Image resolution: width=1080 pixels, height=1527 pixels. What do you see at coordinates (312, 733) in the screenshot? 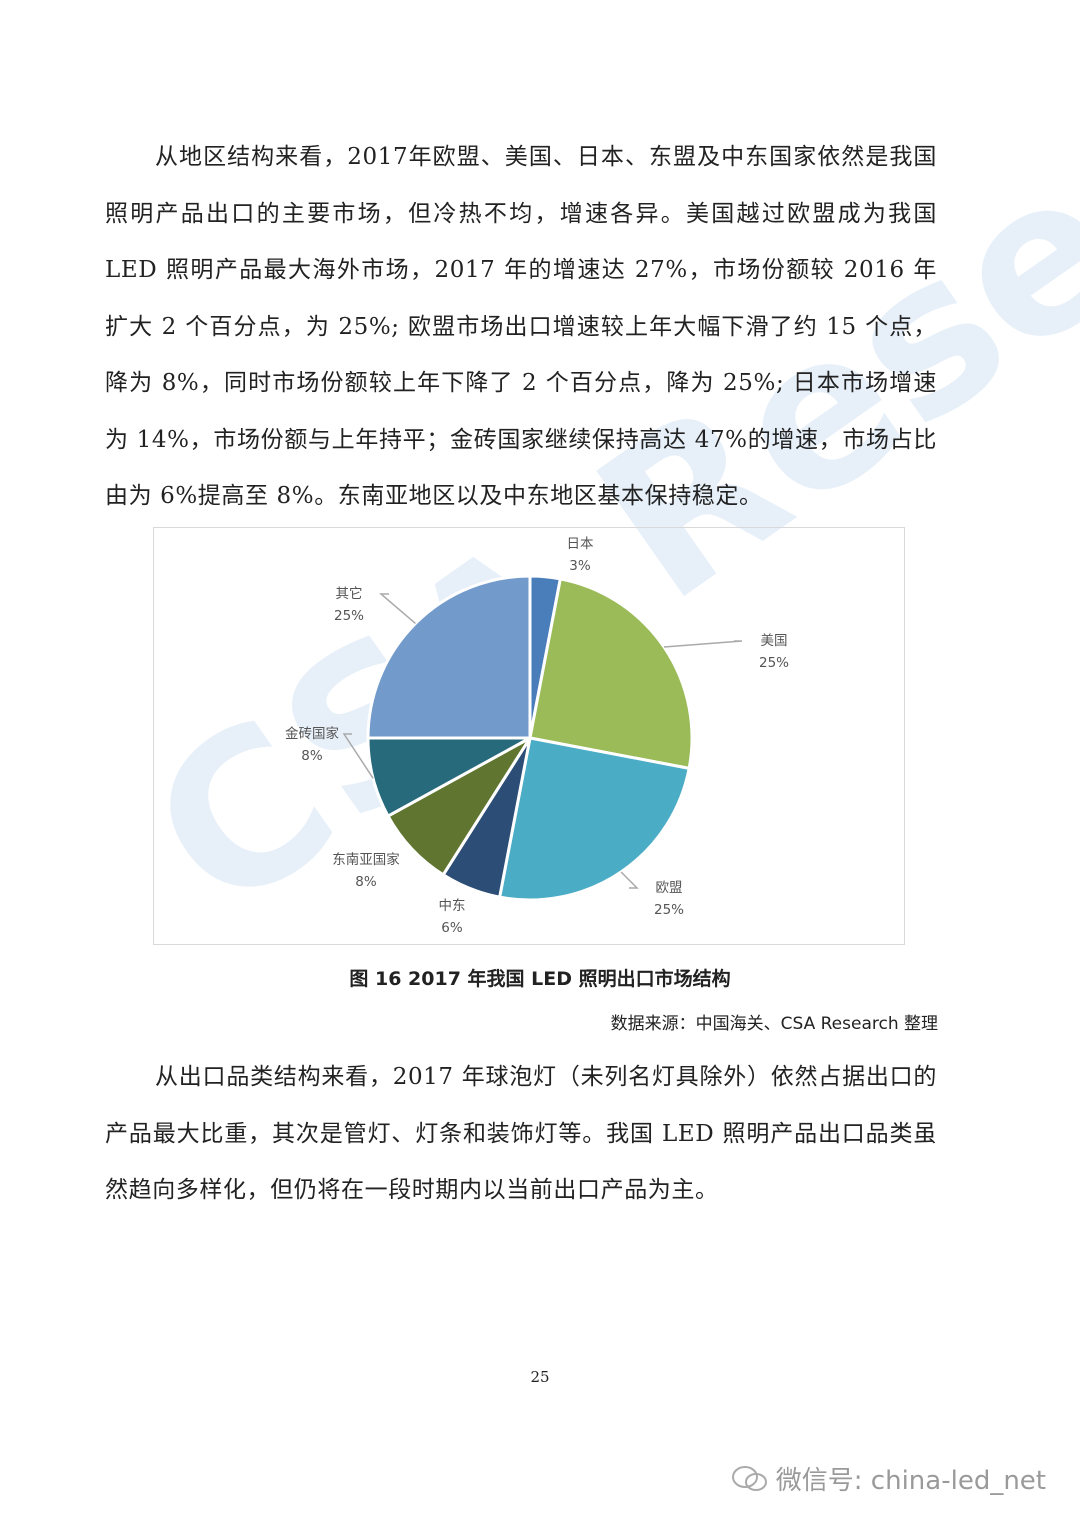
I see `slice-category-label: 金砖国家` at bounding box center [312, 733].